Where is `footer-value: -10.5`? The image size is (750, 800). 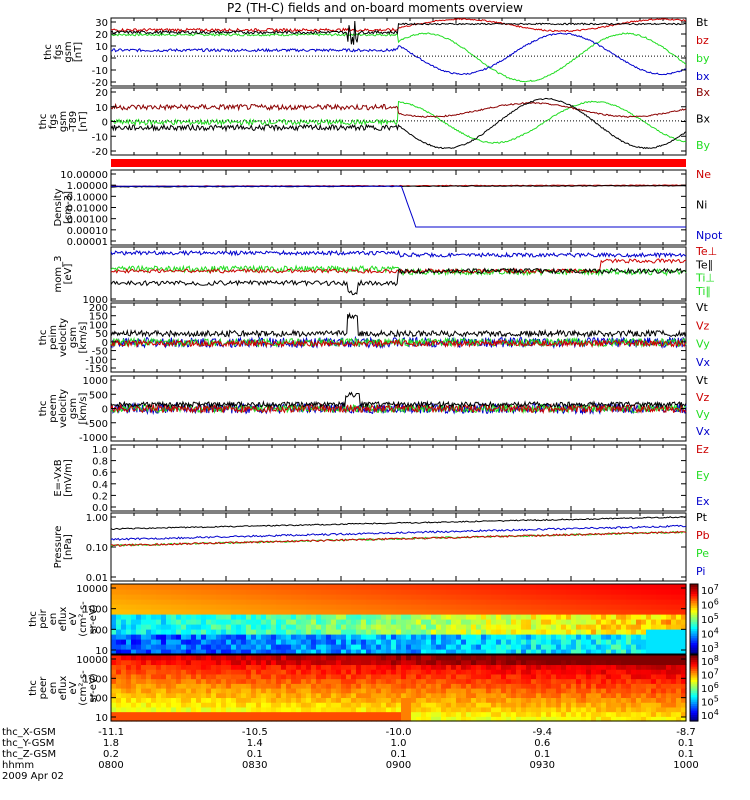 footer-value: -10.5 is located at coordinates (255, 732).